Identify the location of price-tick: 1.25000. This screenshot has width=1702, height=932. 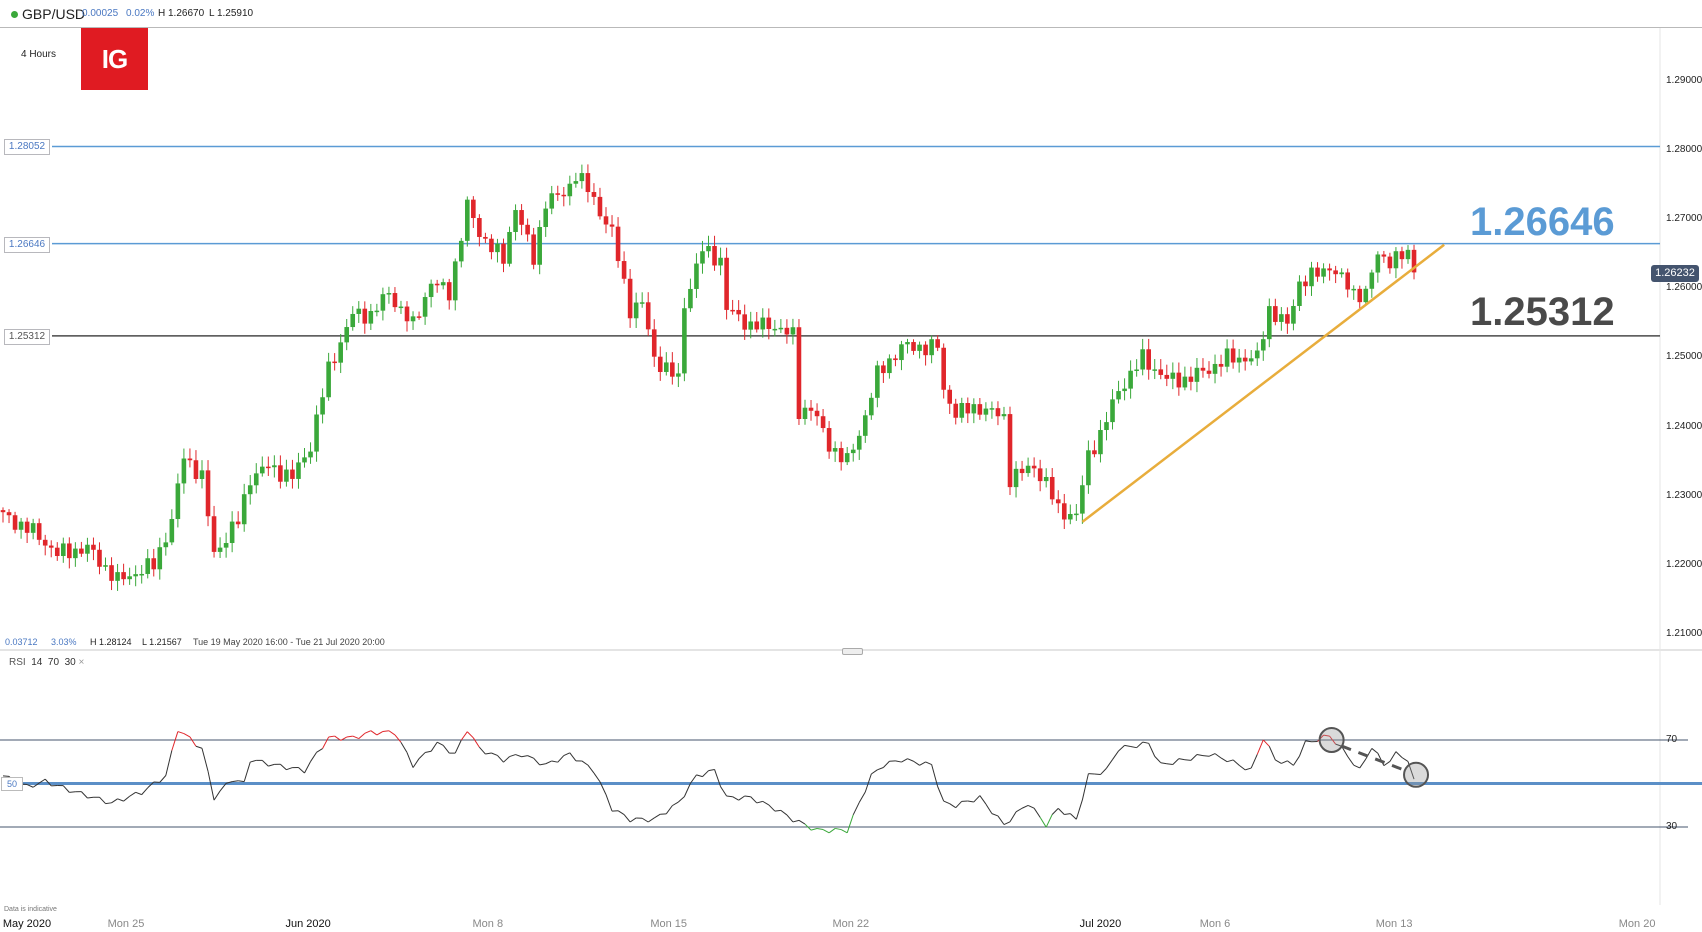
(1684, 357).